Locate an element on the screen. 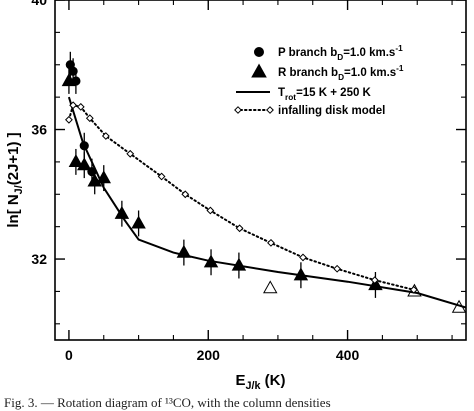 The width and height of the screenshot is (474, 411). legend-item: Trot=15 K + 250 K is located at coordinates (304, 94).